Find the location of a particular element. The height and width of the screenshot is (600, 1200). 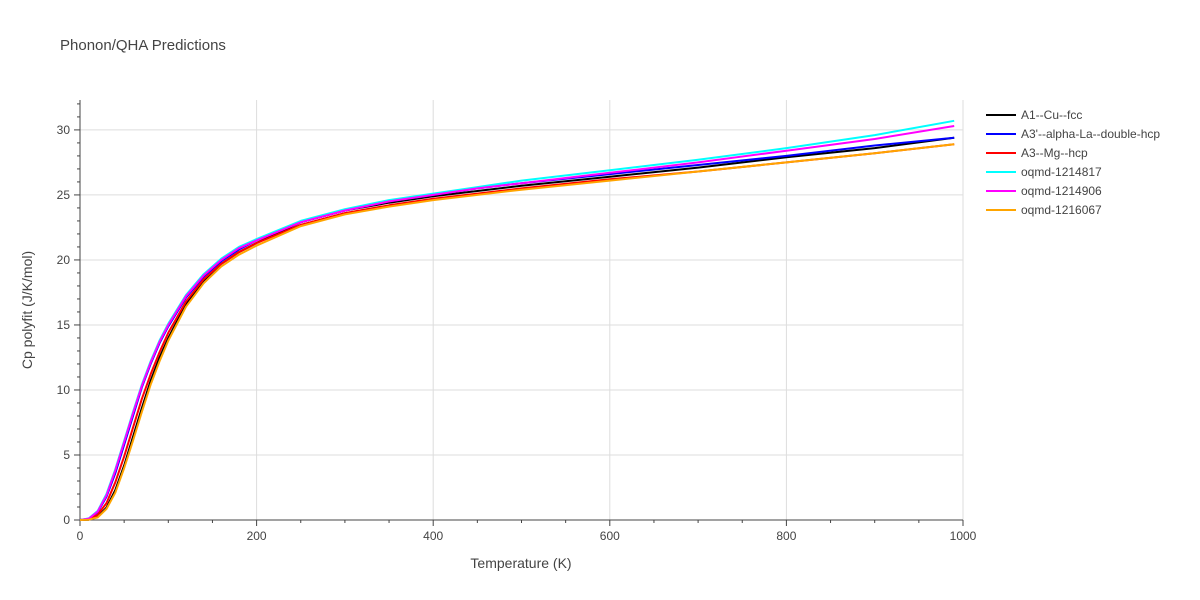

x-tick-label: 600 is located at coordinates (610, 536).